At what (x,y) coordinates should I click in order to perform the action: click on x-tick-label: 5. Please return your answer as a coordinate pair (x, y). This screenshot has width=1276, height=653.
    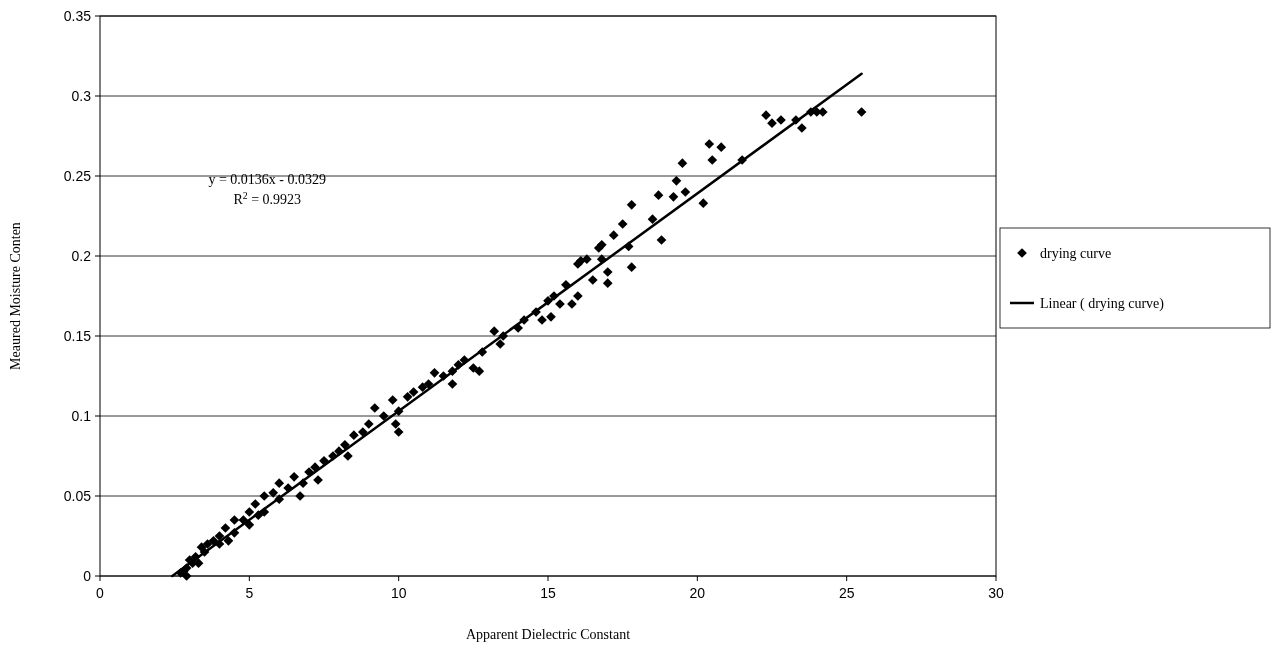
    Looking at the image, I should click on (249, 593).